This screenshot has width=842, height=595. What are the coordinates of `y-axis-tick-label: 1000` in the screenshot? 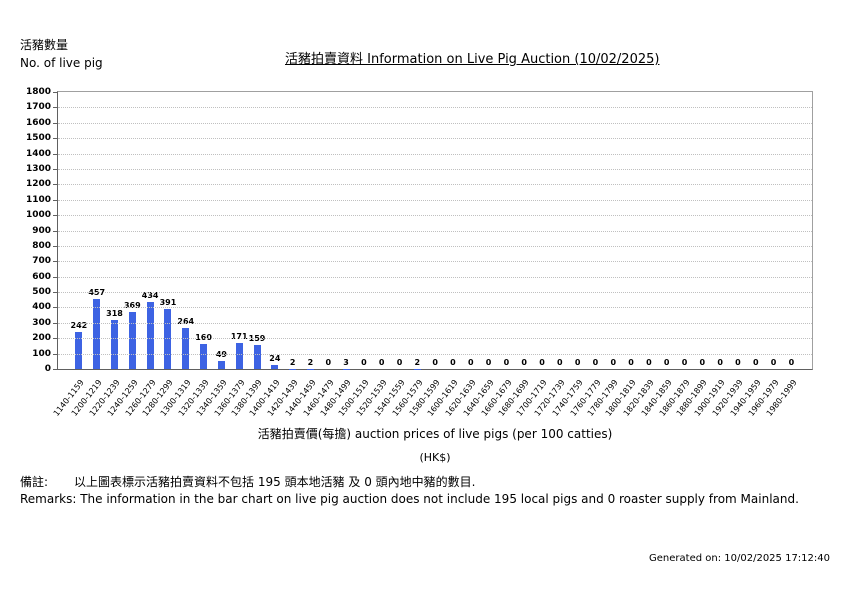 It's located at (38, 215).